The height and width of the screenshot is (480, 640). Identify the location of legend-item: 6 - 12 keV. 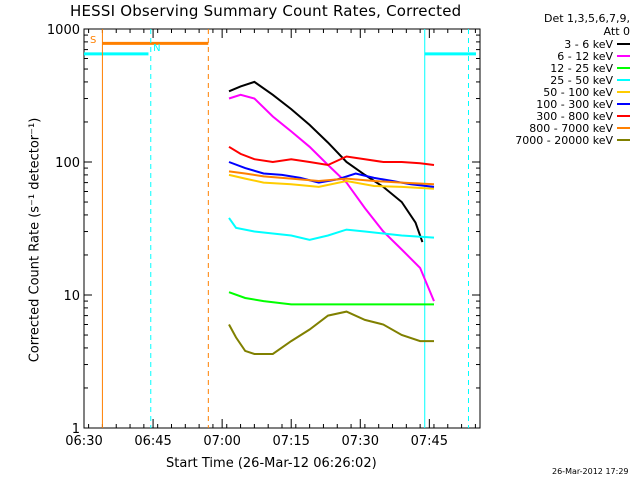
(565, 56).